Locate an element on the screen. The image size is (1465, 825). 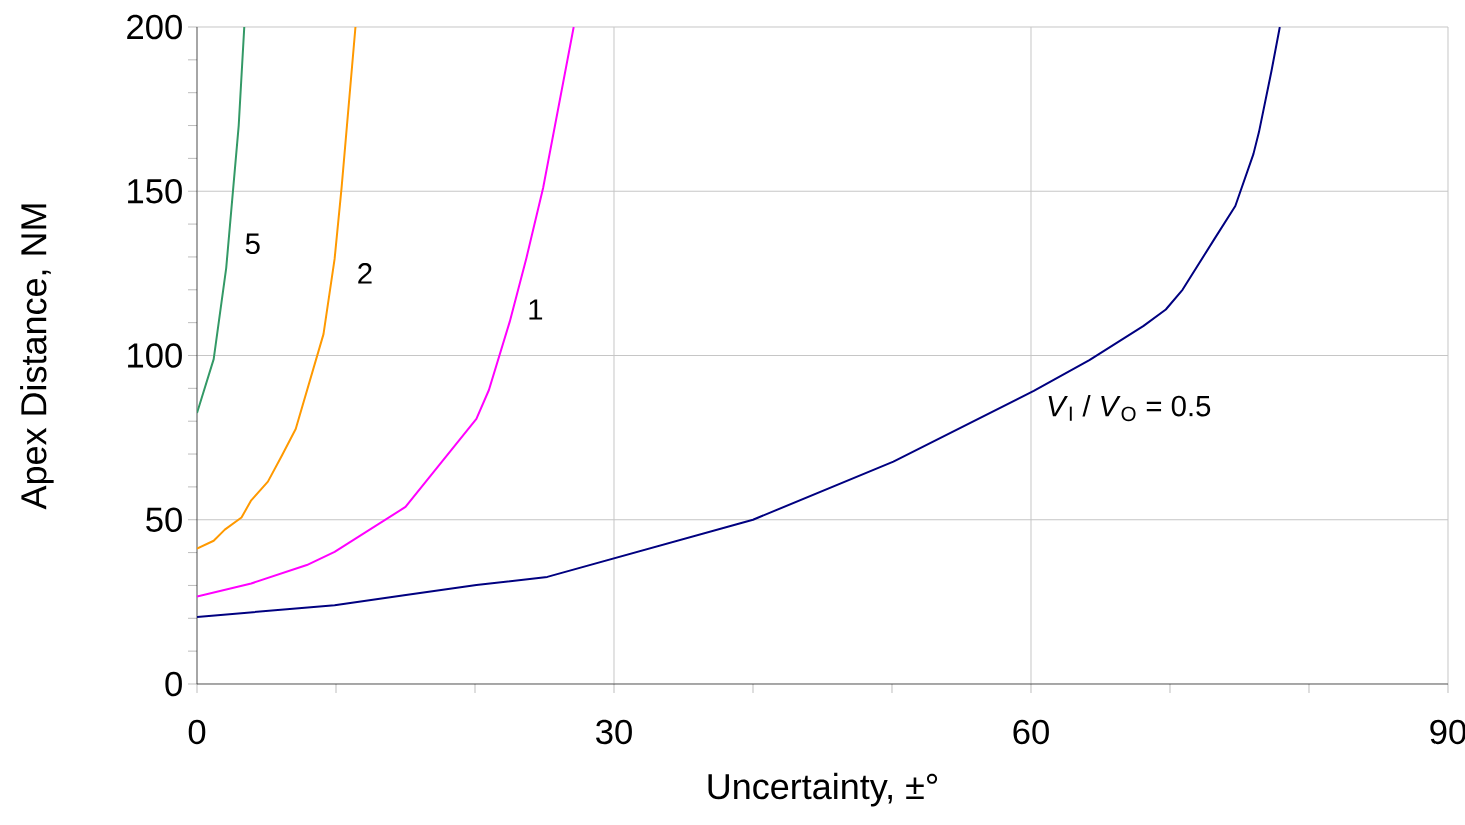
x-tick-label: 0 is located at coordinates (197, 732).